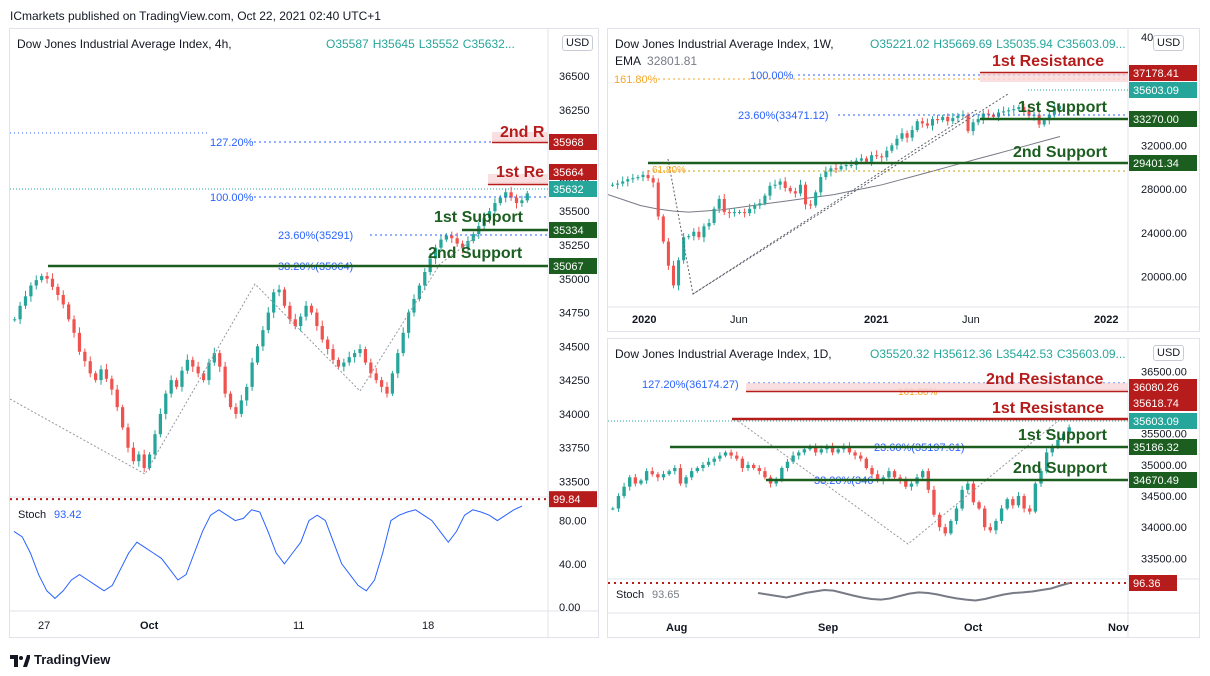  I want to click on y-tick-label: 36250, so click(574, 111).